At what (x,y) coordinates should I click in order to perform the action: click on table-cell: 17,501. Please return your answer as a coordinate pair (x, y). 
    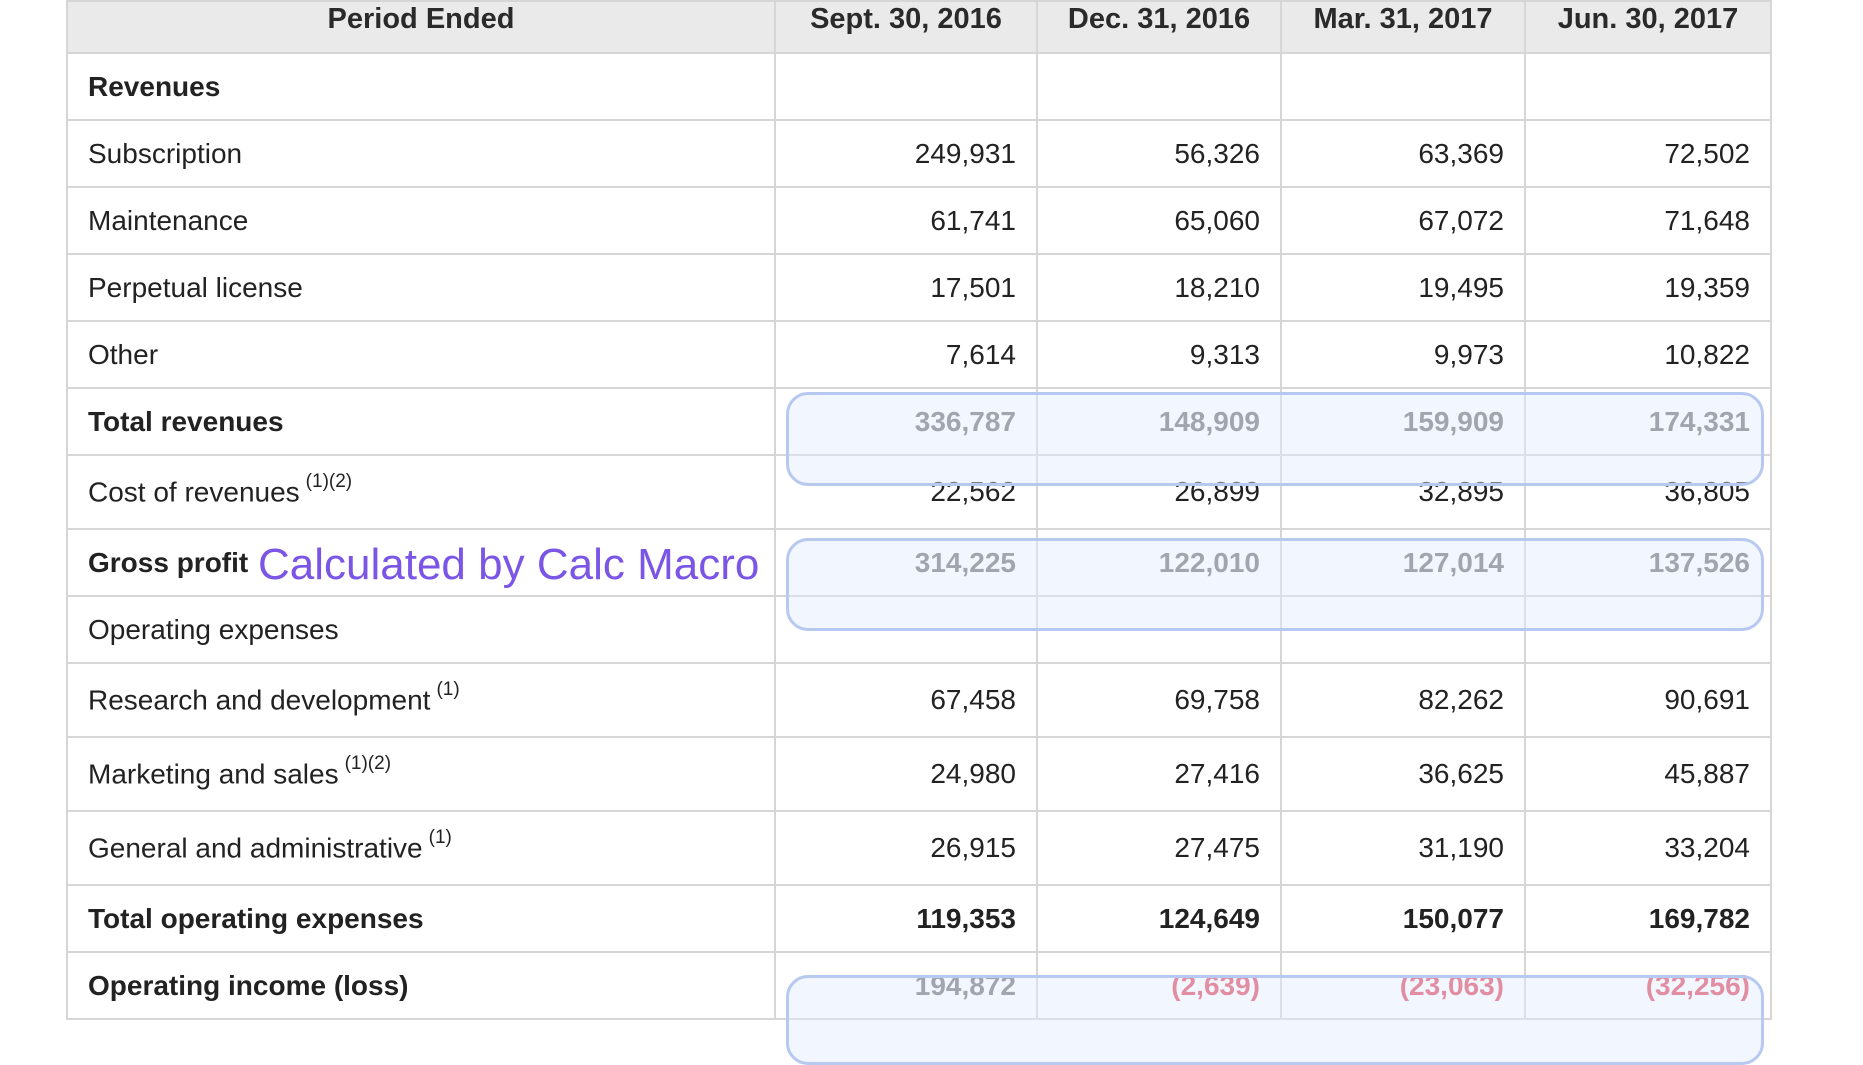
    Looking at the image, I should click on (906, 287).